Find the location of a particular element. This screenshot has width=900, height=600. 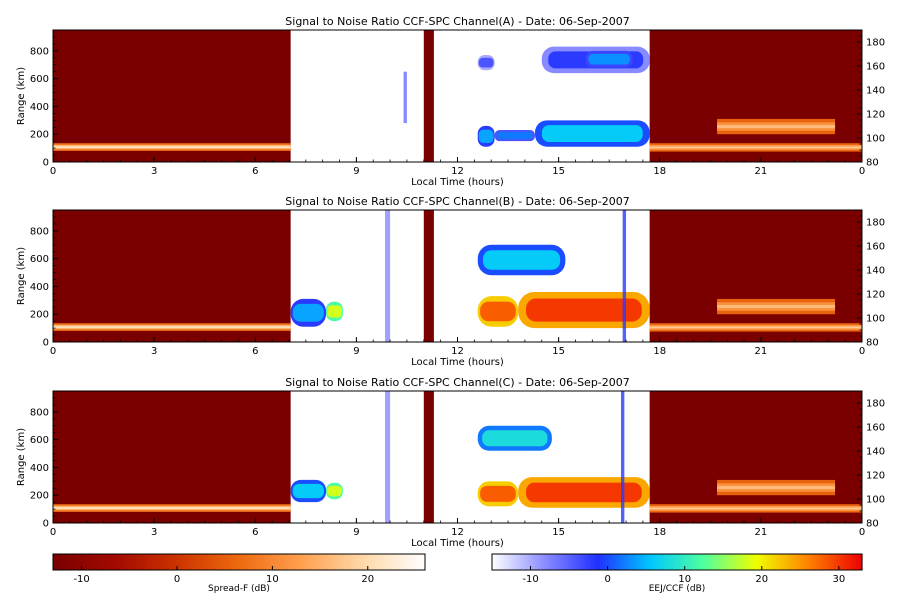

colorbar-tick-label: -10 is located at coordinates (530, 579).